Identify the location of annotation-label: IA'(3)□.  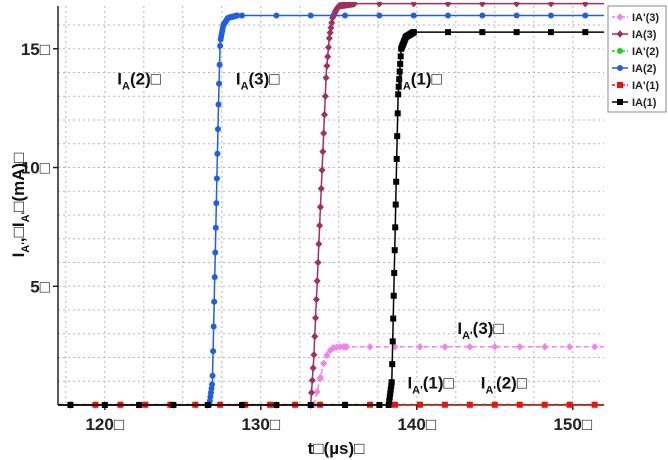
(480, 330).